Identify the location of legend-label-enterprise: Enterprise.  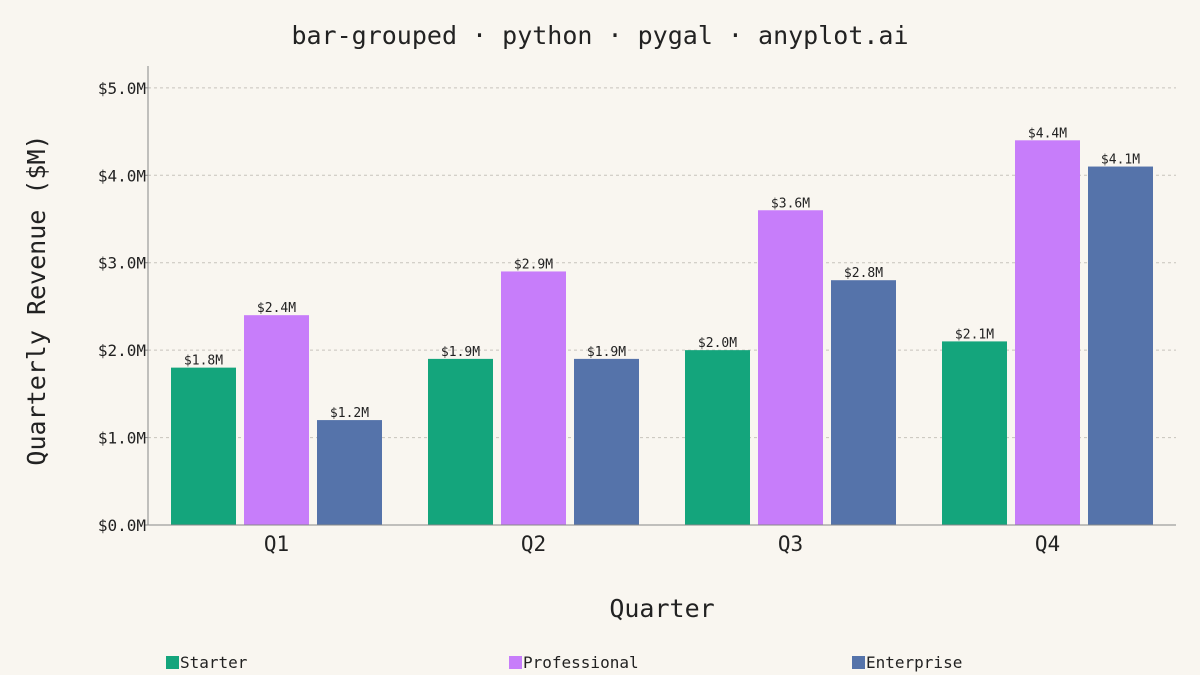
(914, 662).